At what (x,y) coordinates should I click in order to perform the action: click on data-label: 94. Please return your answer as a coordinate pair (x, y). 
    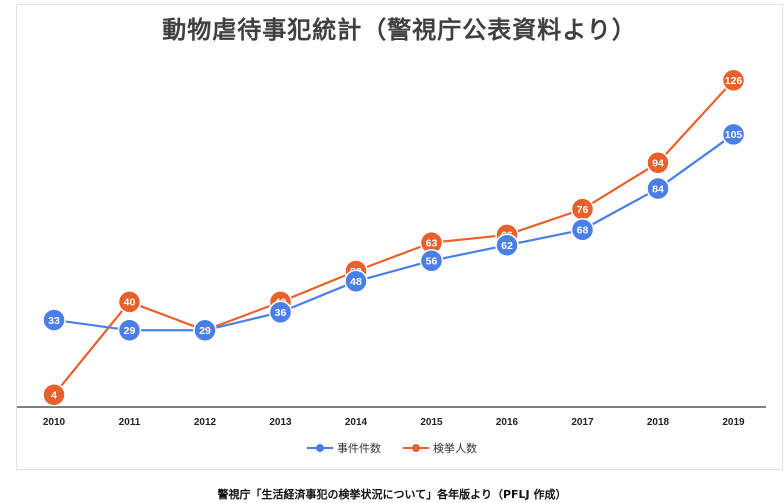
    Looking at the image, I should click on (658, 164).